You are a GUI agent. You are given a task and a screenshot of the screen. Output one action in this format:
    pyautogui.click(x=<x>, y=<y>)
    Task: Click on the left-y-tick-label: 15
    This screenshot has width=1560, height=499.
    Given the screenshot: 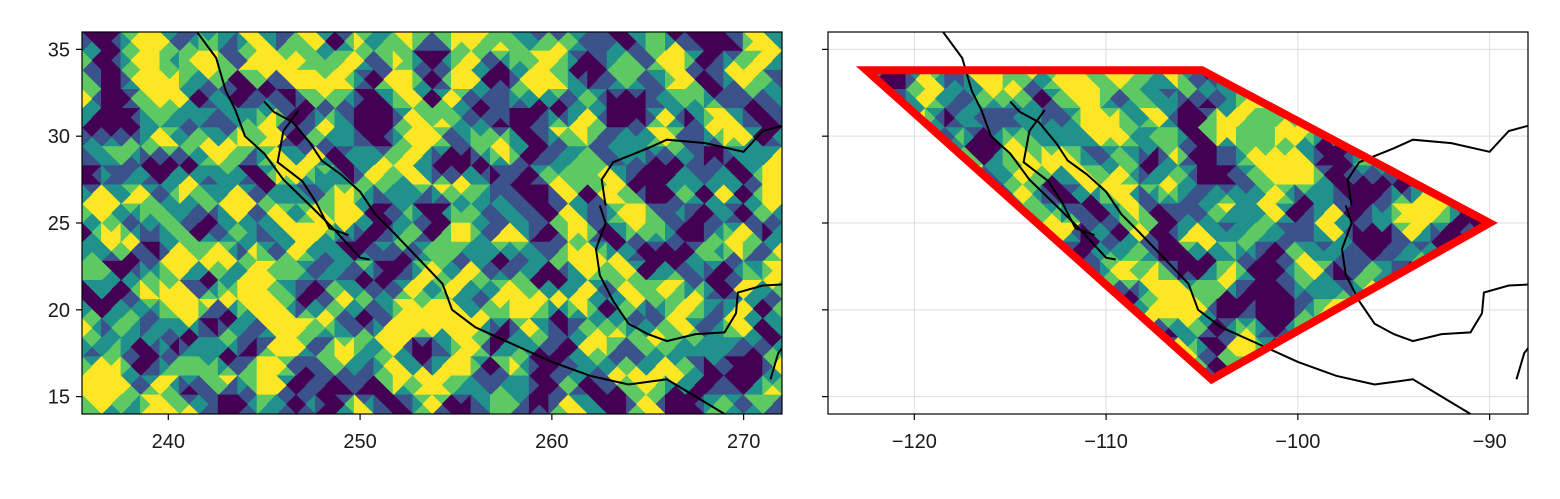 What is the action you would take?
    pyautogui.click(x=59, y=398)
    